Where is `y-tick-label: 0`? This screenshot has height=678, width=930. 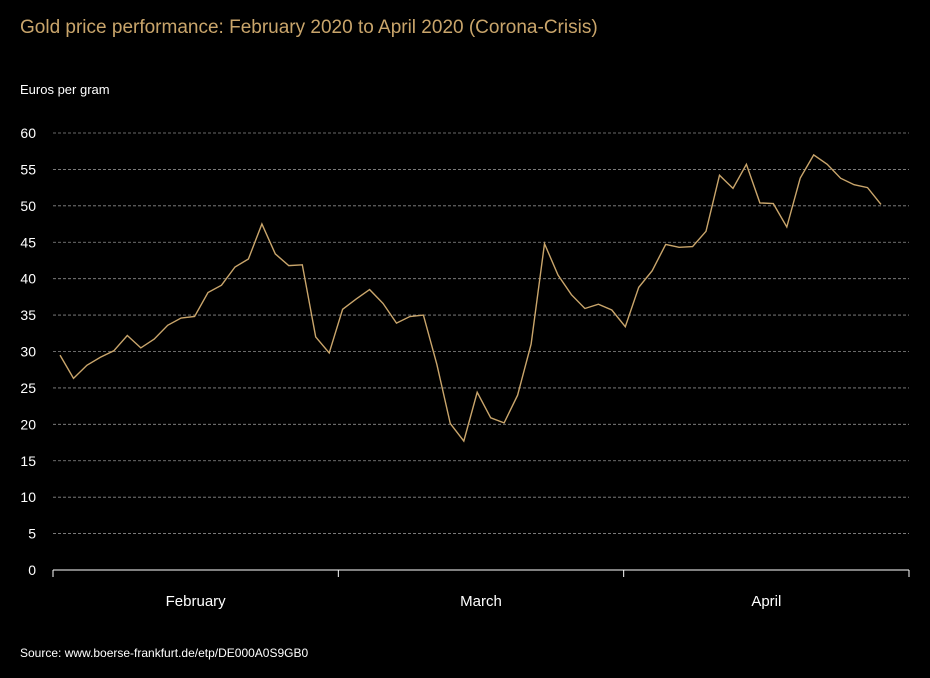 y-tick-label: 0 is located at coordinates (32, 570).